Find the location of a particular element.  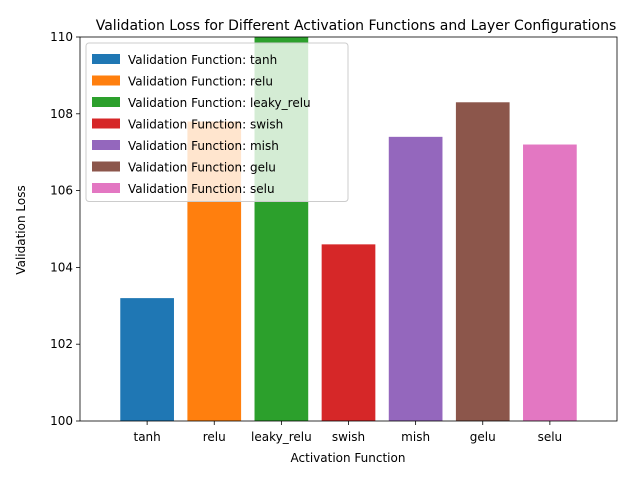

x-axis-label: Activation Function is located at coordinates (348, 458).